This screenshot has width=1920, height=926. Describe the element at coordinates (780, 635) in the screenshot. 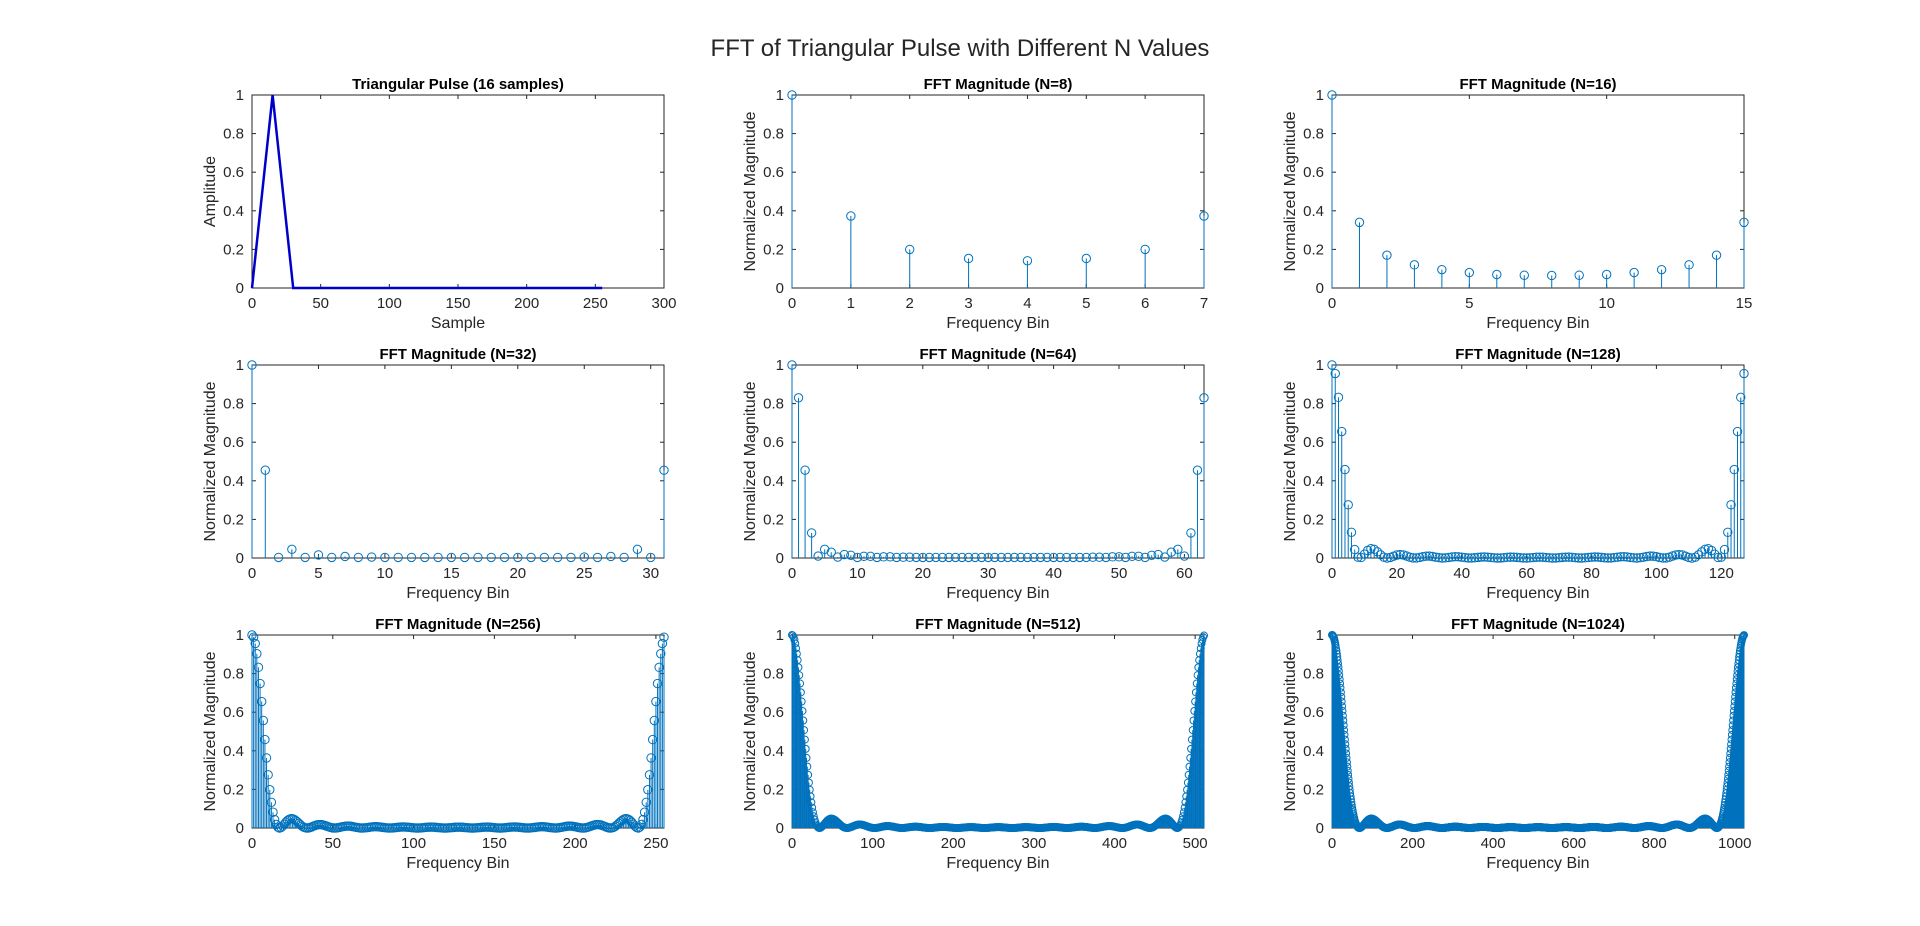

I see `y-tick-label: 1` at that location.